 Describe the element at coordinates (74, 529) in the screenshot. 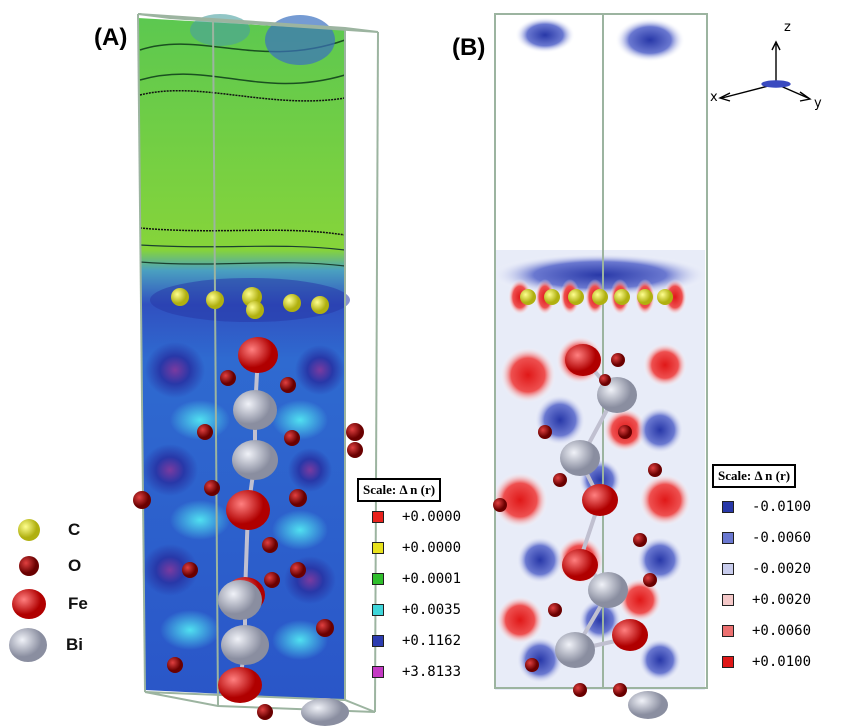

I see `atom-legend-label: C` at that location.